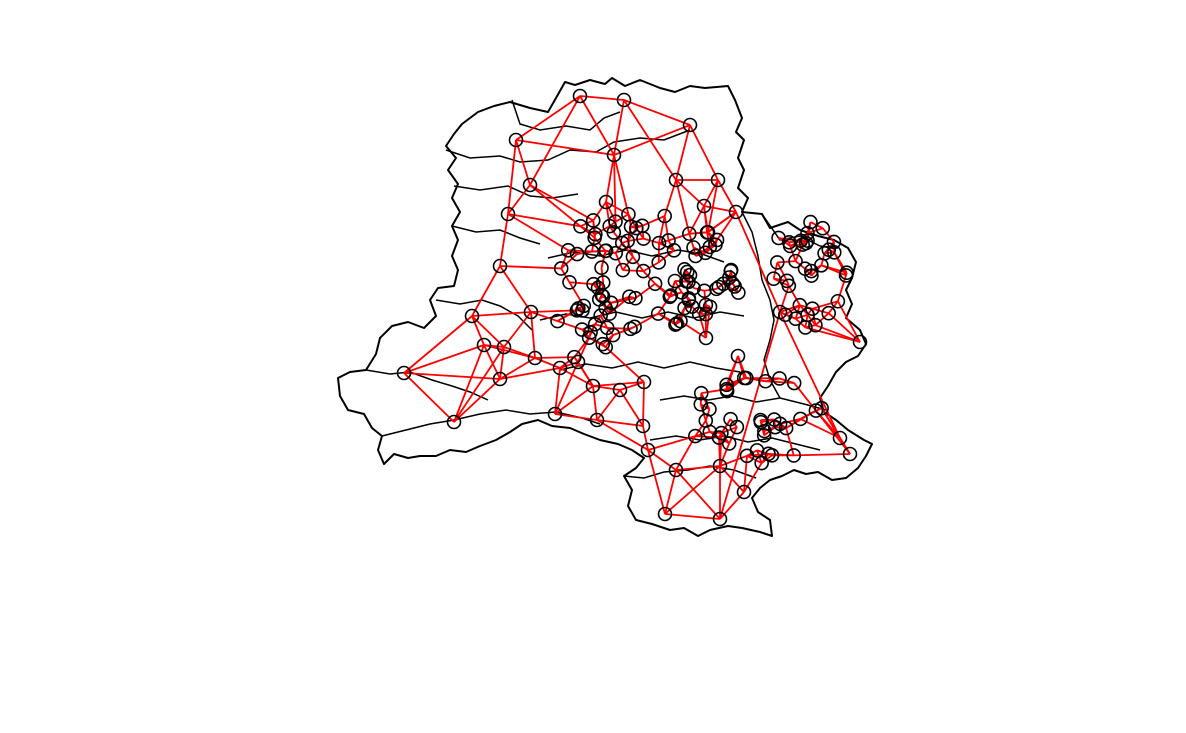  Describe the element at coordinates (568, 131) in the screenshot. I see `district-boundary-north` at that location.